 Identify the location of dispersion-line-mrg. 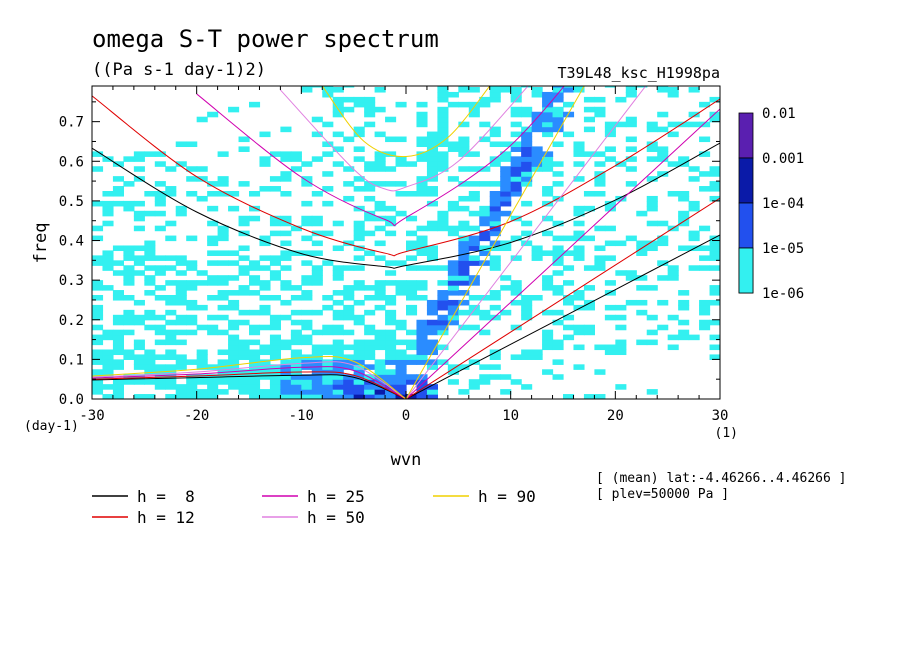
(249, 386).